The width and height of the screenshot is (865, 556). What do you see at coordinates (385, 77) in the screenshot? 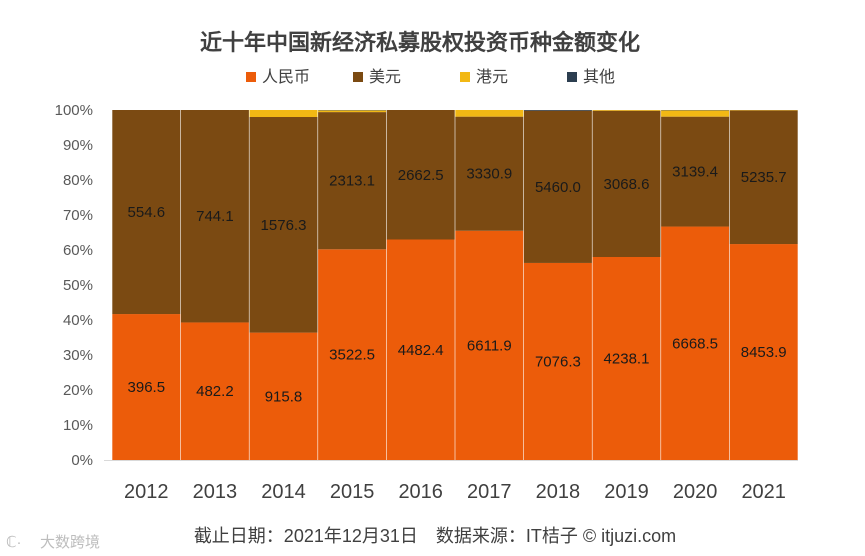
I see `legend-label-1: 美元` at bounding box center [385, 77].